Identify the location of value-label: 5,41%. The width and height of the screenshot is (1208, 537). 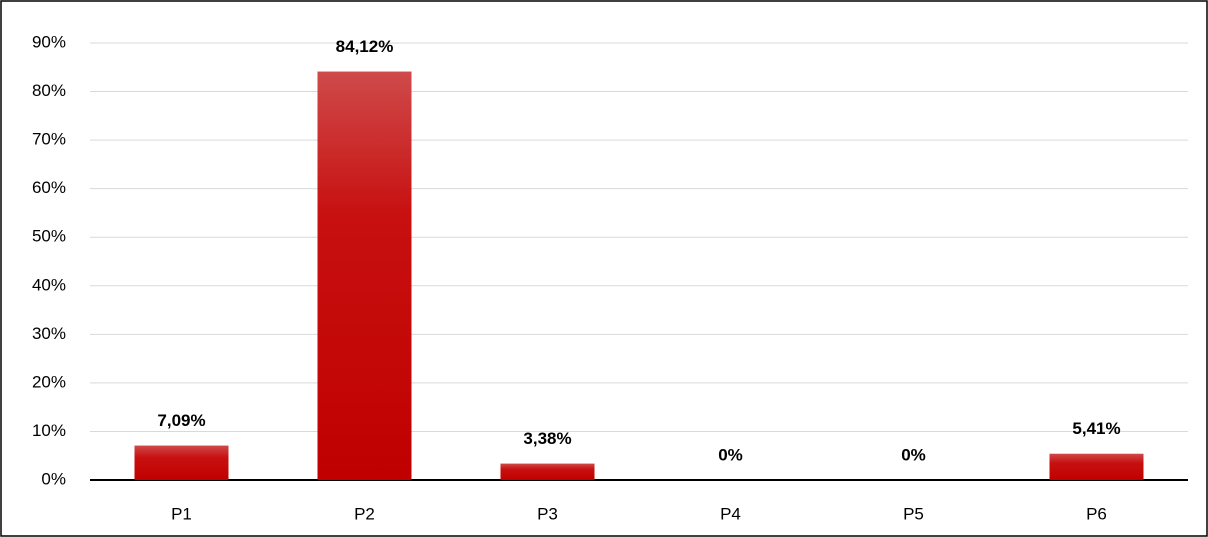
(1096, 428).